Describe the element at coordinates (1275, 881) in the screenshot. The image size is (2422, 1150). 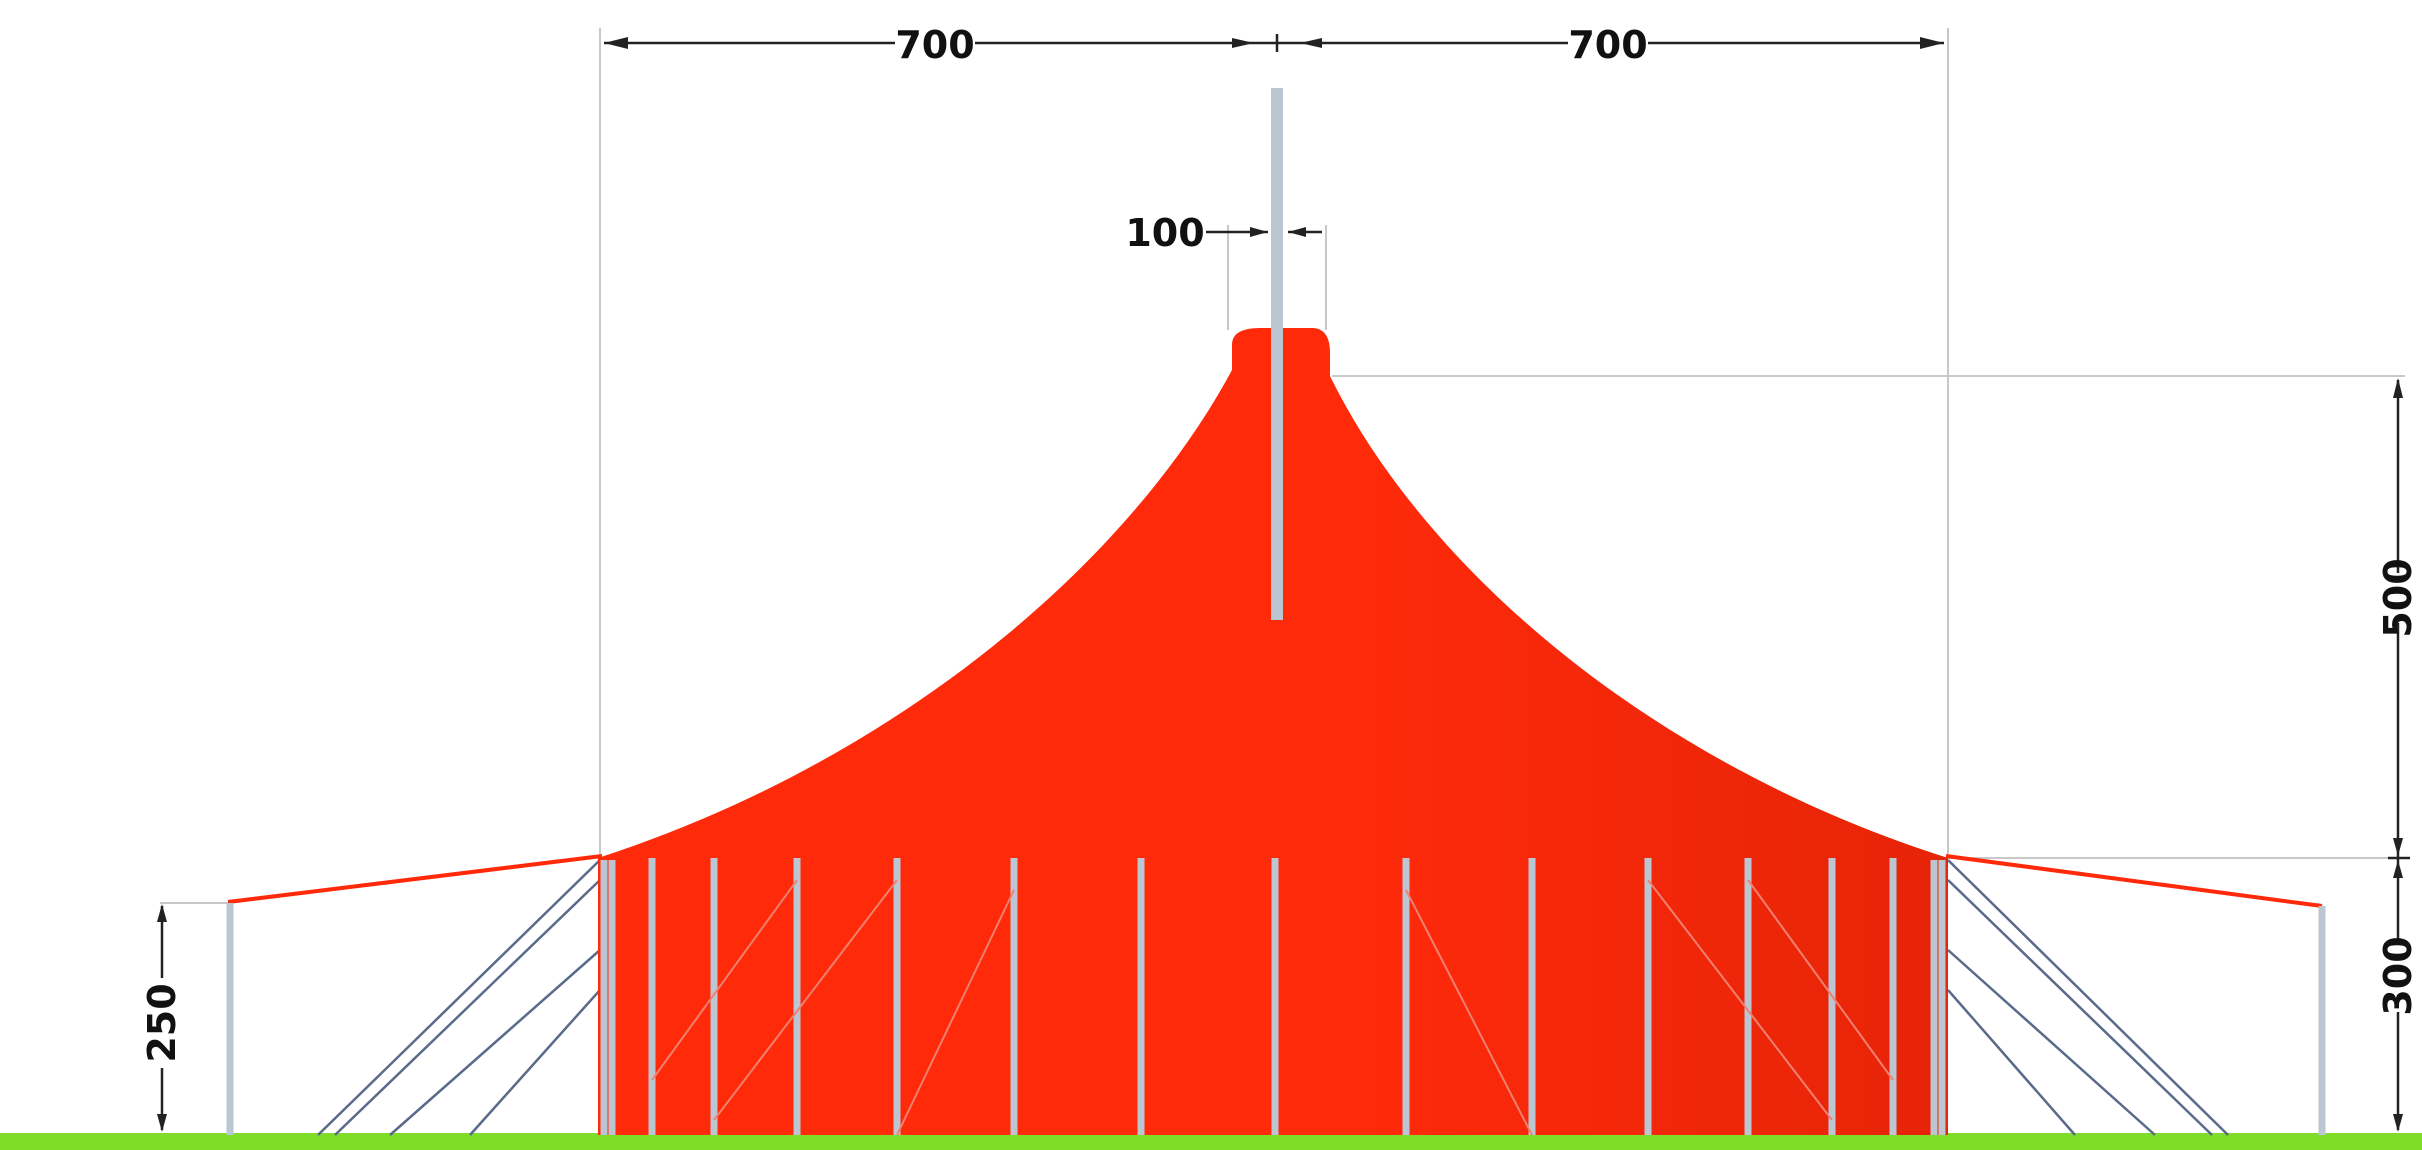
I see `awning-lines` at that location.